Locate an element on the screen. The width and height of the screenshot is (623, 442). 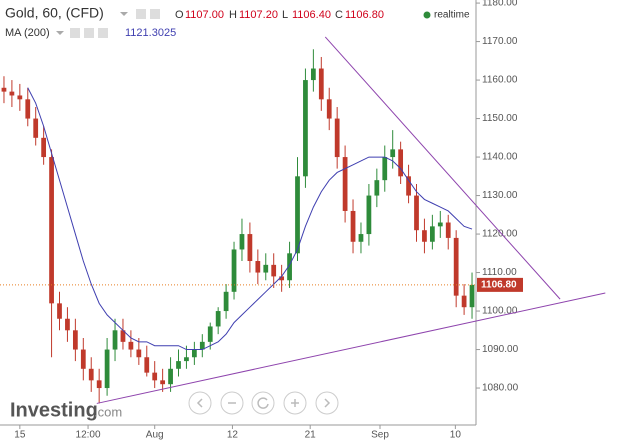
ohlc-key: O is located at coordinates (179, 15).